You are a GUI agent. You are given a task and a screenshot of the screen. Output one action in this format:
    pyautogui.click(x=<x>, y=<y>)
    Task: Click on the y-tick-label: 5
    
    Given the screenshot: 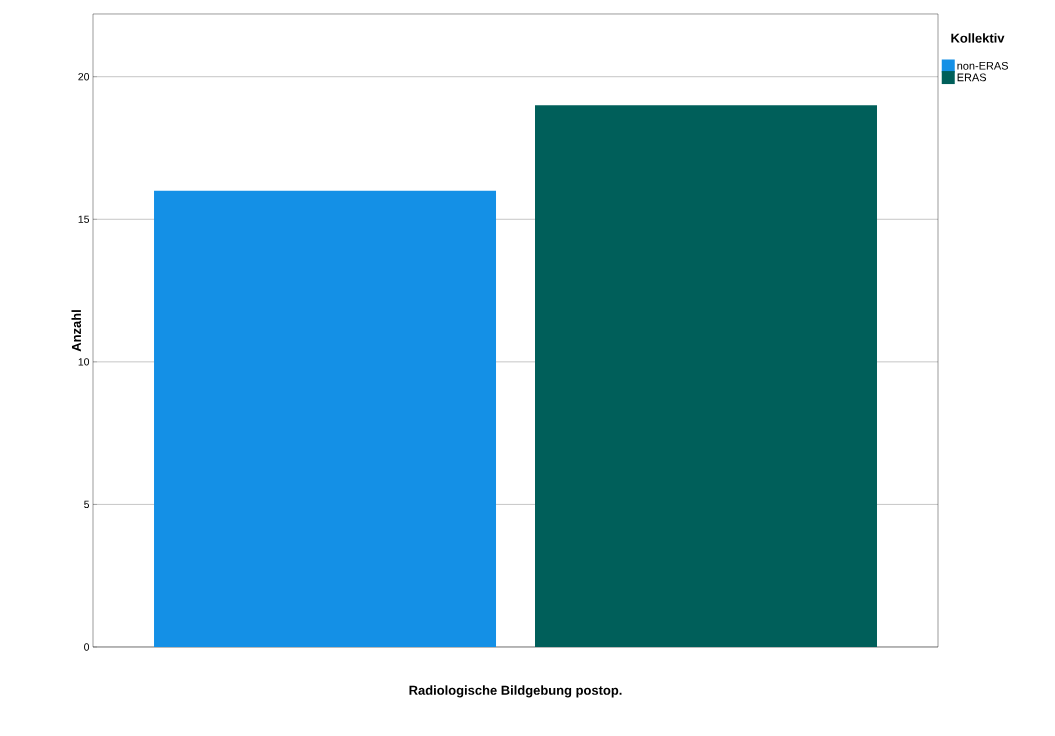 What is the action you would take?
    pyautogui.click(x=87, y=504)
    